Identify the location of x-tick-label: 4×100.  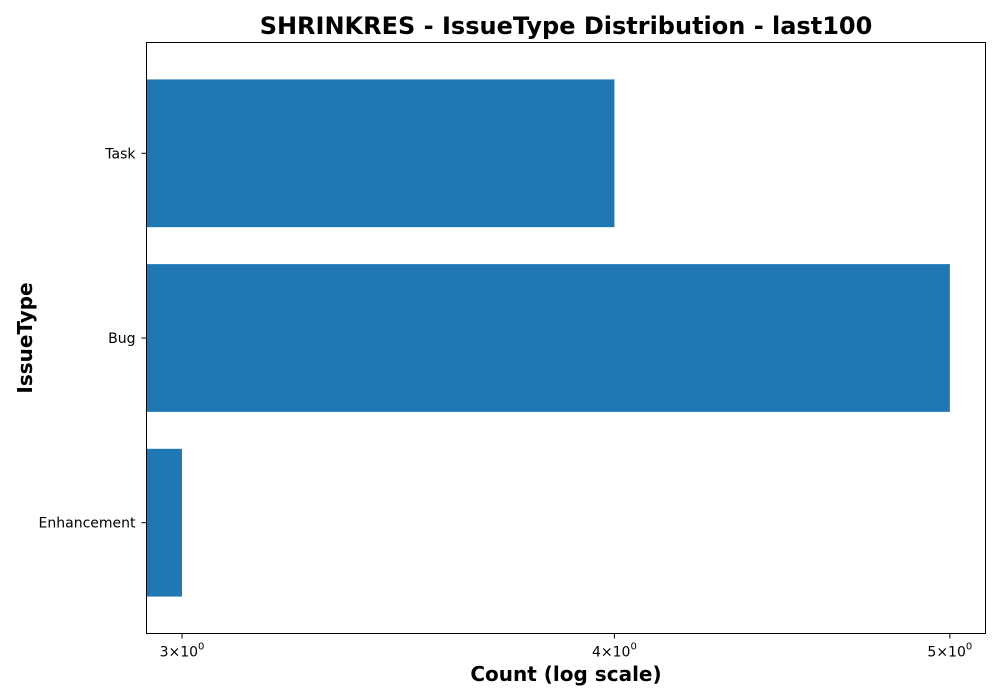
(614, 651).